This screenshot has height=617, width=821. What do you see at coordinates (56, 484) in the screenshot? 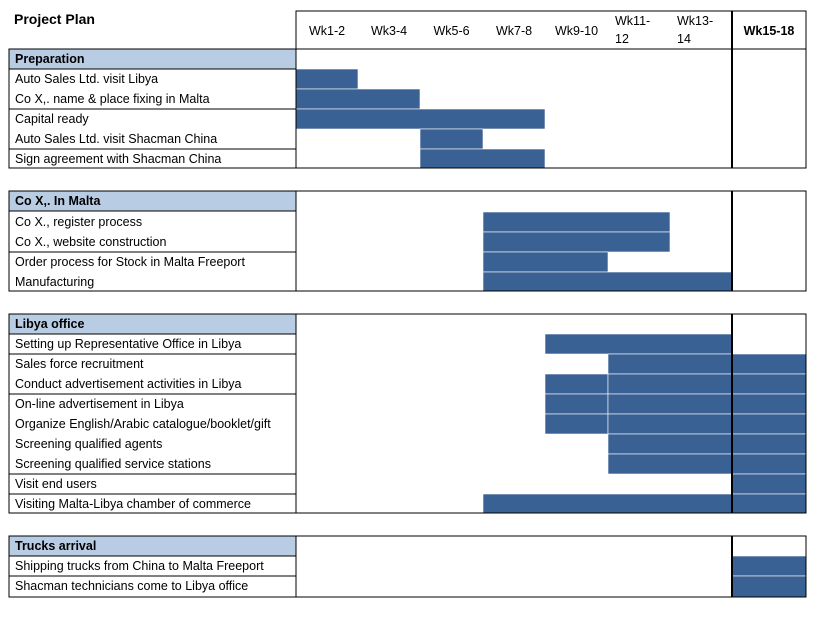
I see `task-label-2-7: Visit end users` at bounding box center [56, 484].